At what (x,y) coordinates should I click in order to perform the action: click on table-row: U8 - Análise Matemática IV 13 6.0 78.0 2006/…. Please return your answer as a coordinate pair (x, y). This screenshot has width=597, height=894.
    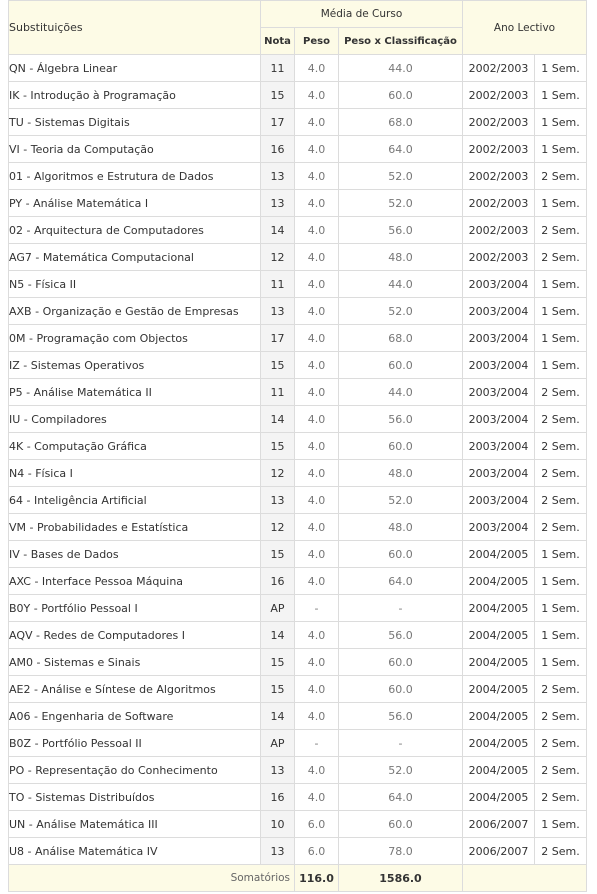
    Looking at the image, I should click on (297, 851).